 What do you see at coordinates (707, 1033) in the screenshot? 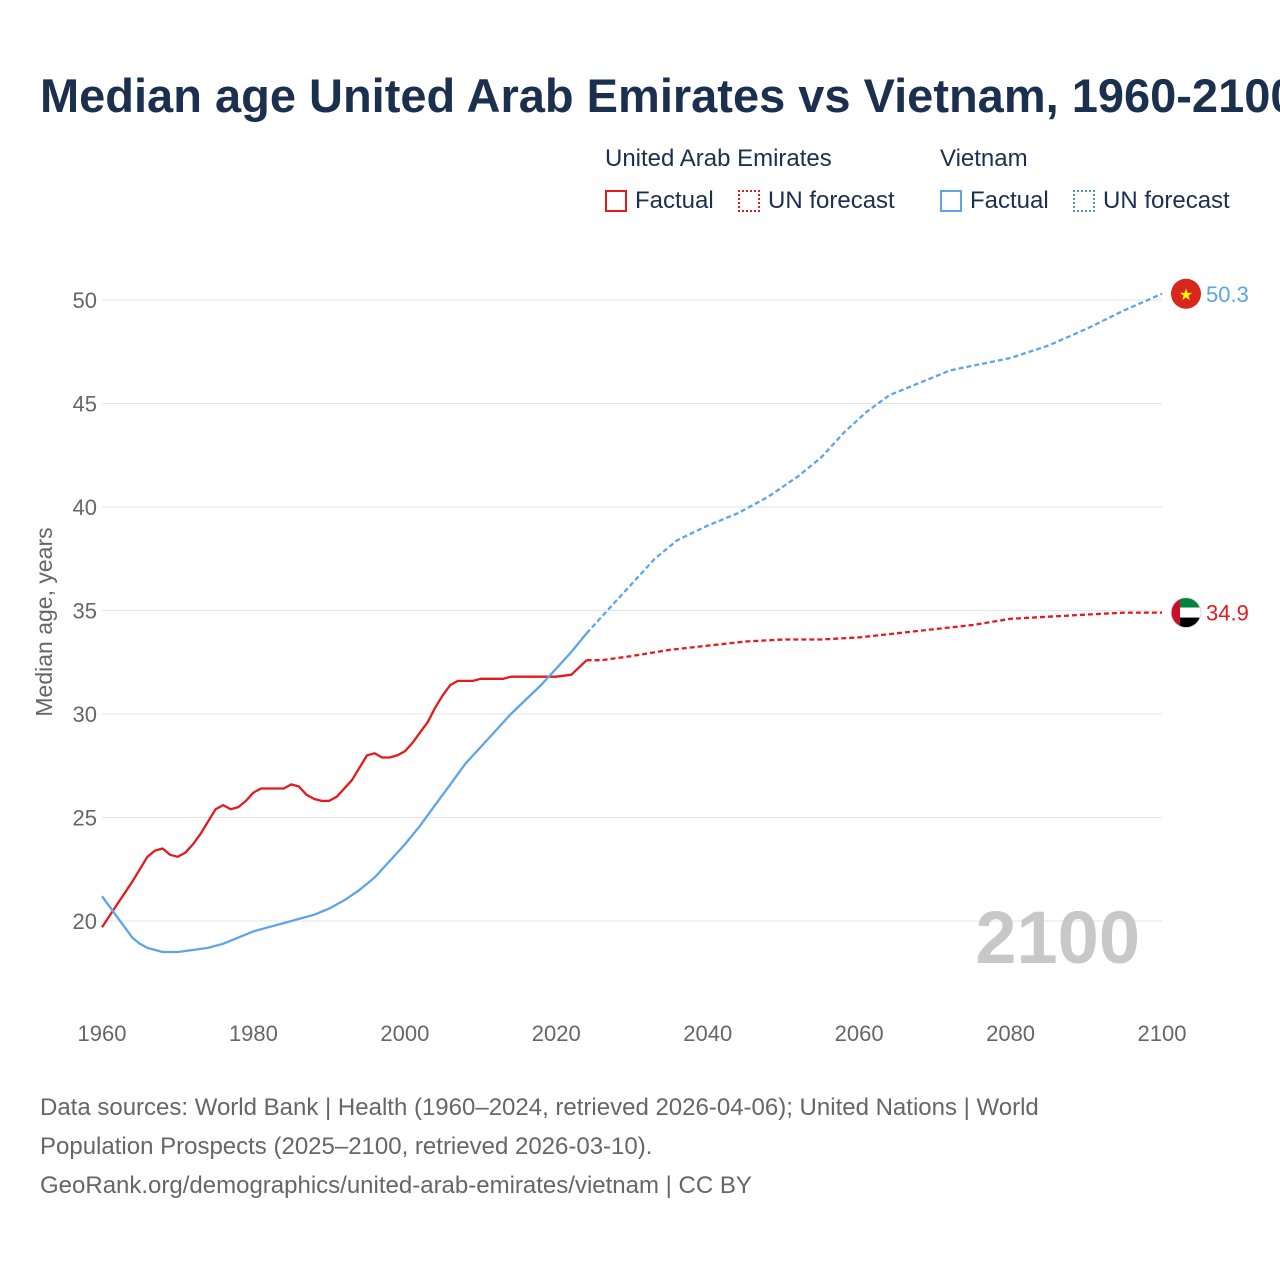
I see `x-tick-label: 2040` at bounding box center [707, 1033].